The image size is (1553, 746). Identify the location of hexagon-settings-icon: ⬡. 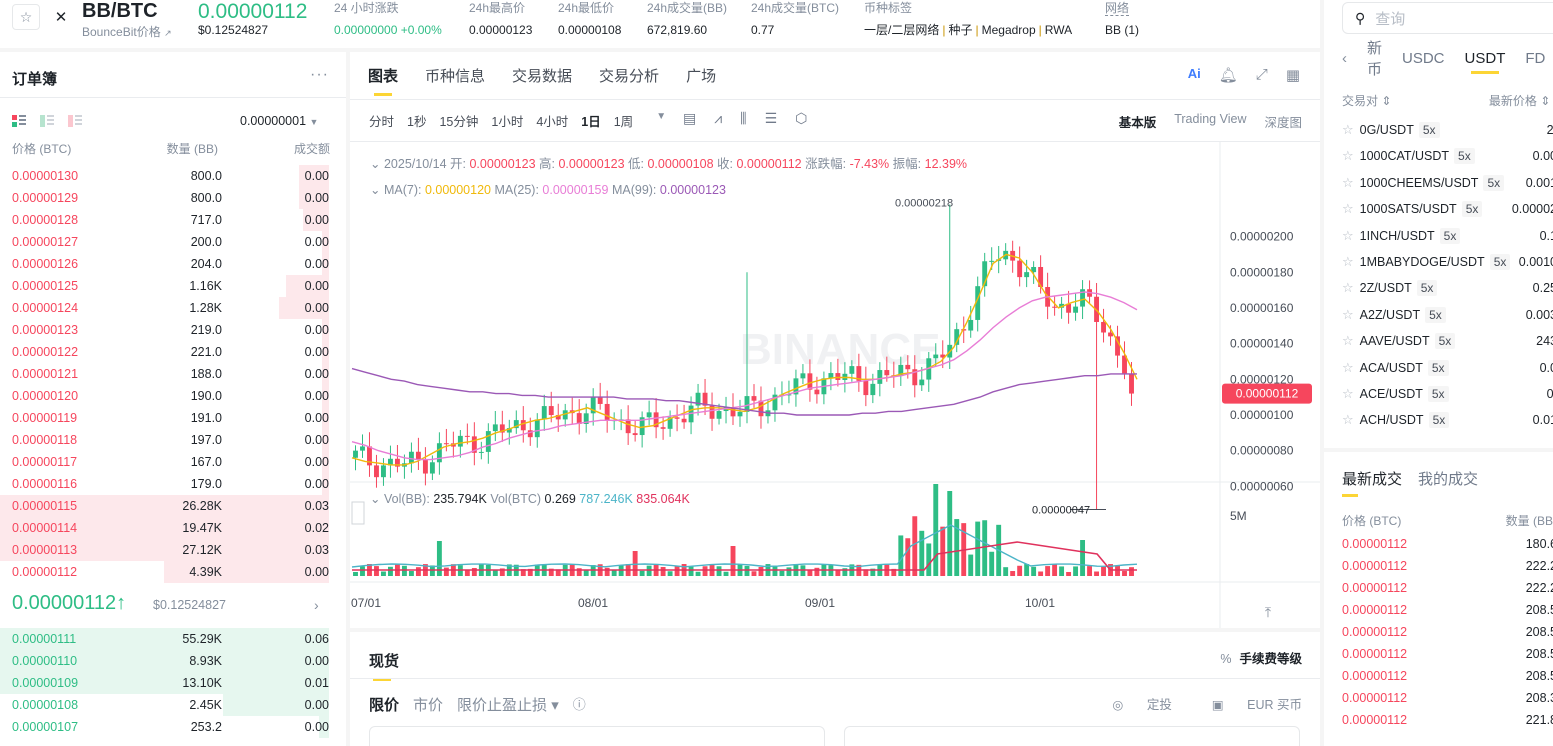
(801, 118).